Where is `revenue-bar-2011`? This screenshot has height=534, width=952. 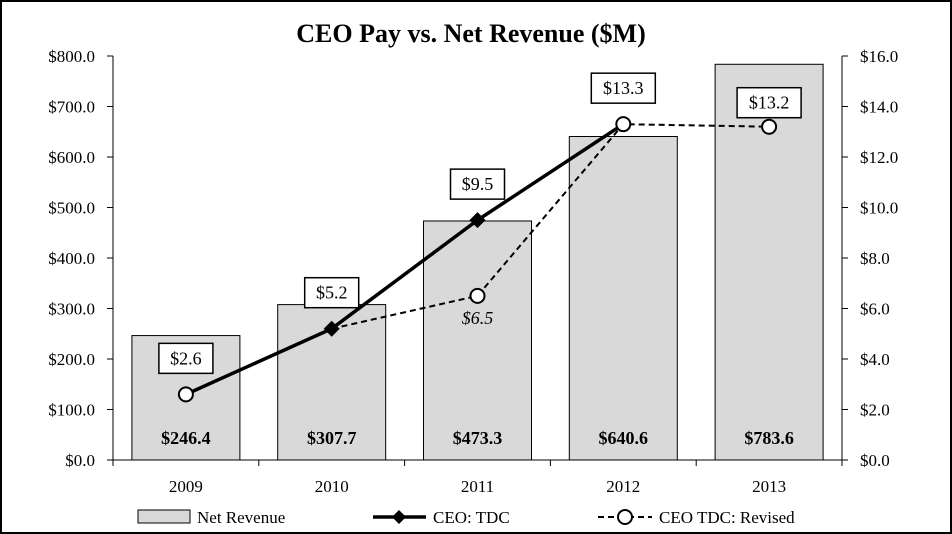
revenue-bar-2011 is located at coordinates (477, 340).